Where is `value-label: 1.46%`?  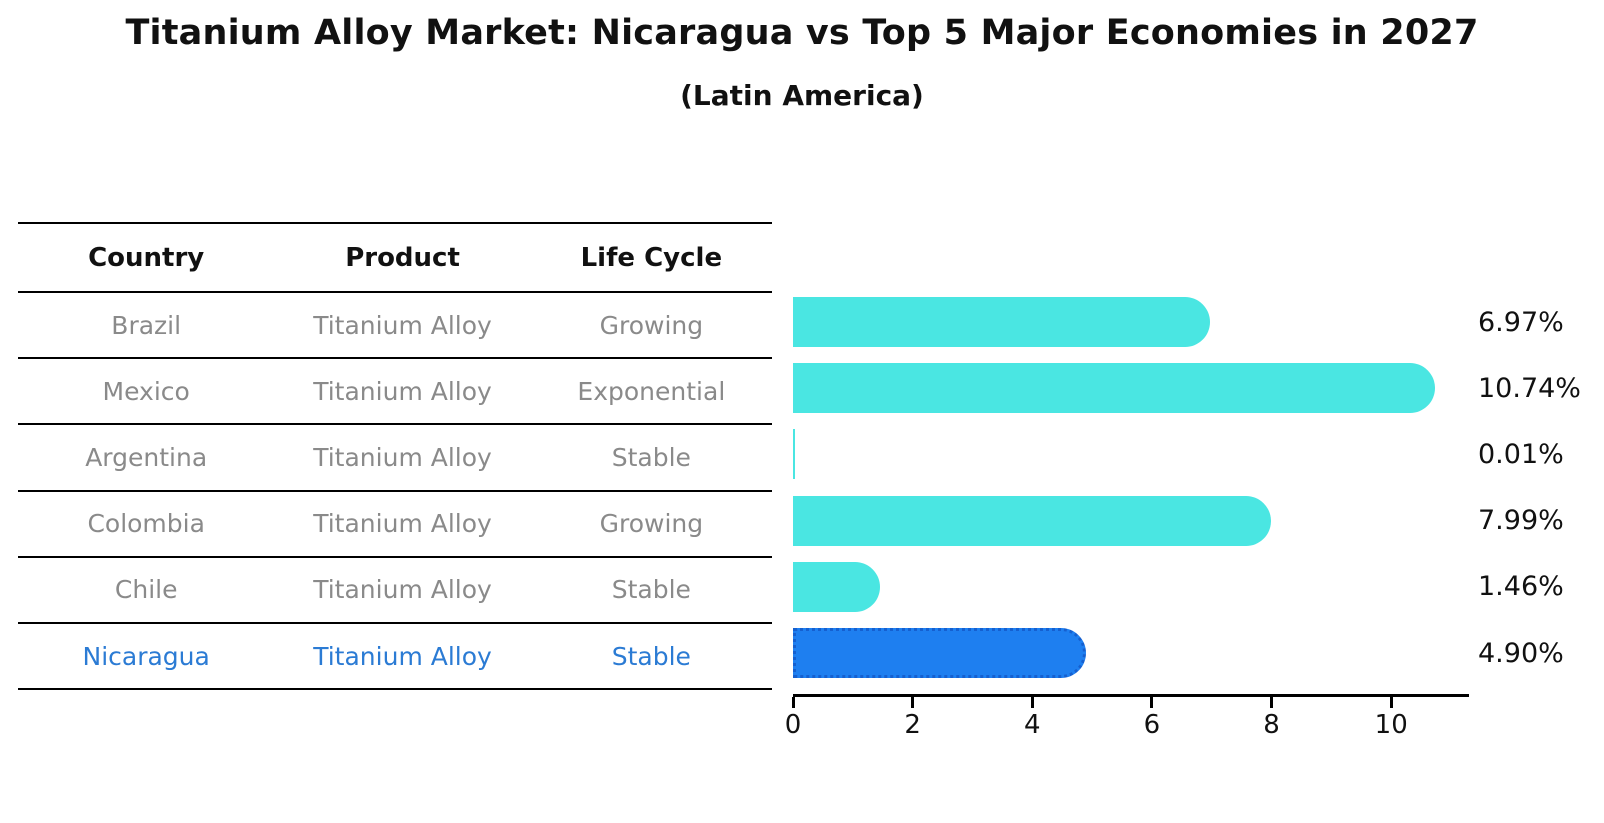
value-label: 1.46% is located at coordinates (1521, 587).